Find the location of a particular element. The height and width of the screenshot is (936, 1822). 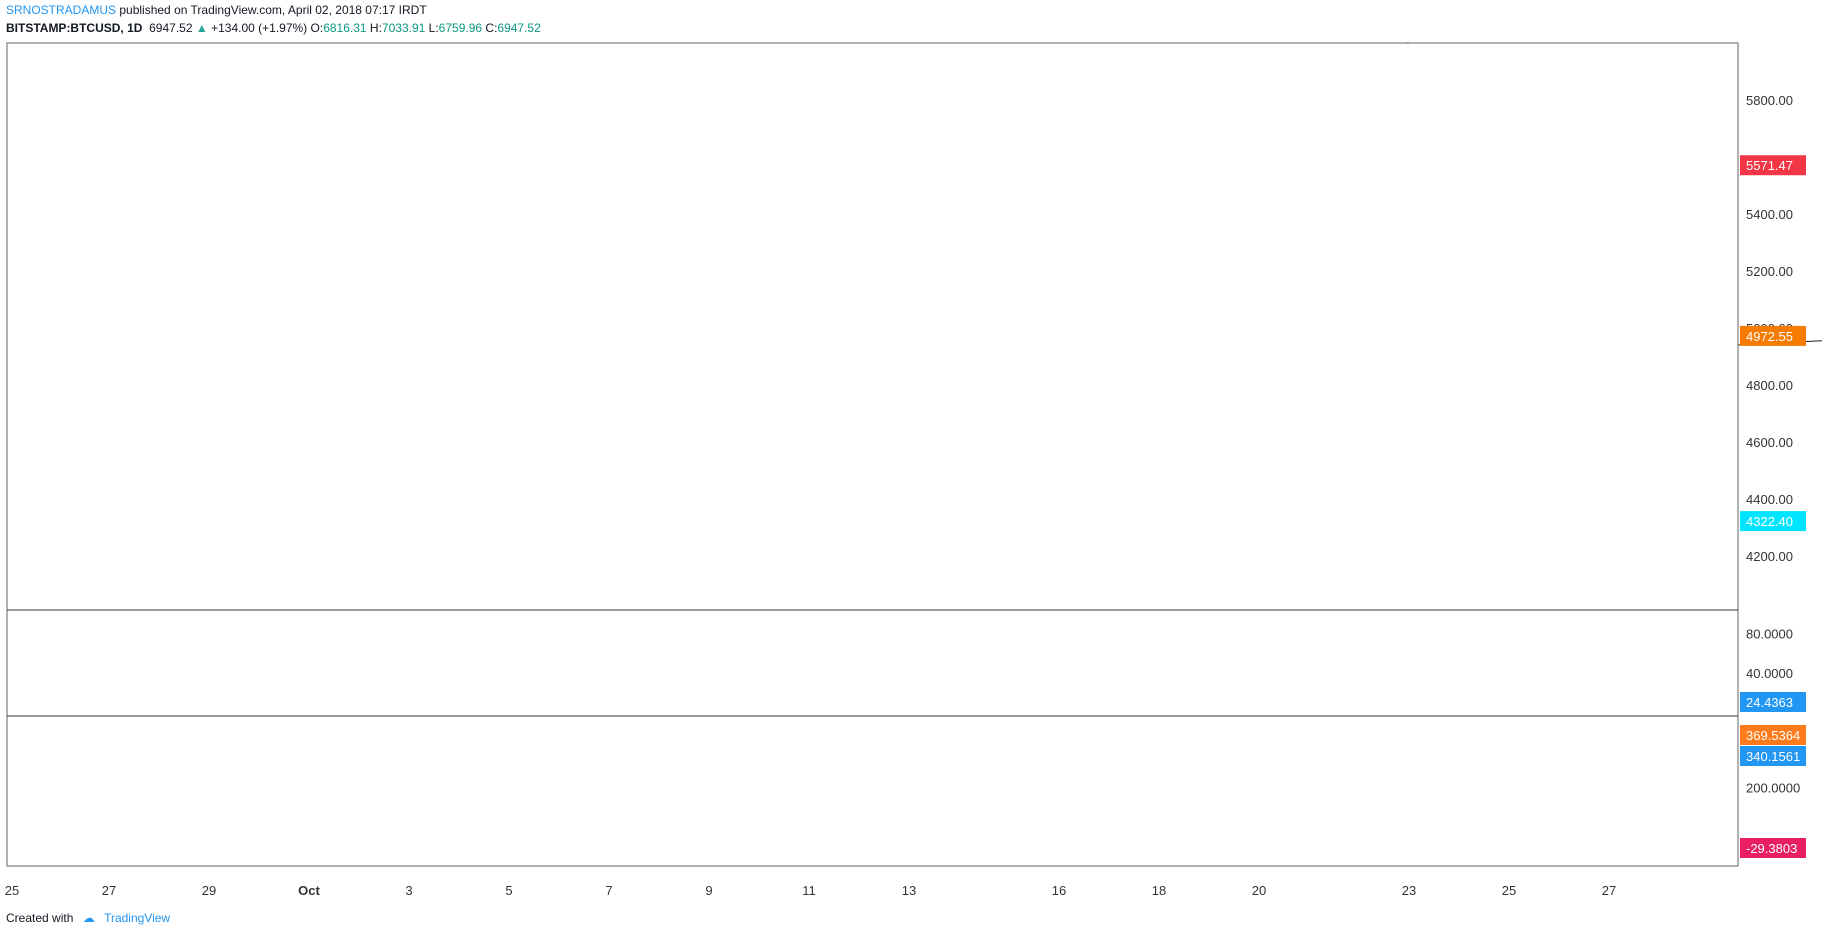

y-tick-label: 5200.00 is located at coordinates (1769, 271).